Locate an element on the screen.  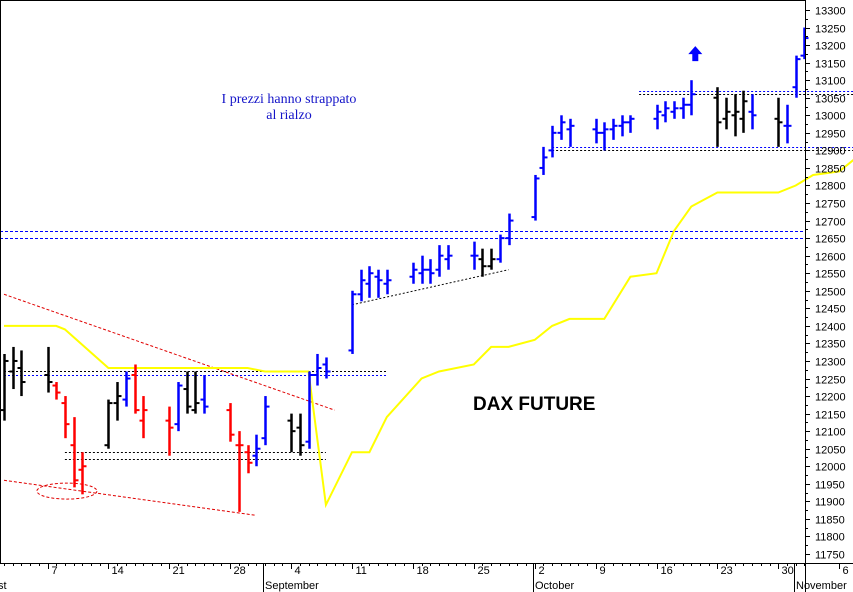
y-tick-label: 12750 is located at coordinates (830, 205).